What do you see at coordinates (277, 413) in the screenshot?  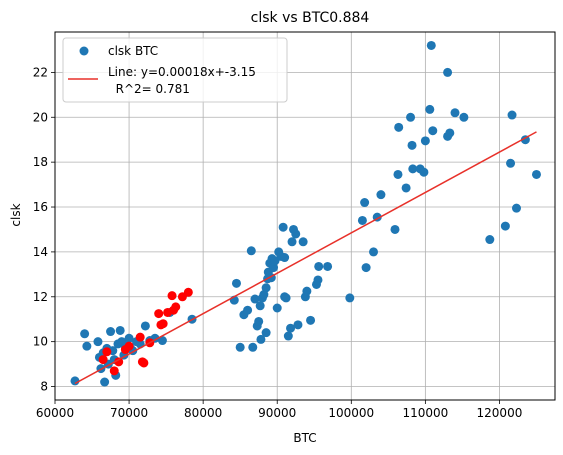 I see `x-tick-label: 90000` at bounding box center [277, 413].